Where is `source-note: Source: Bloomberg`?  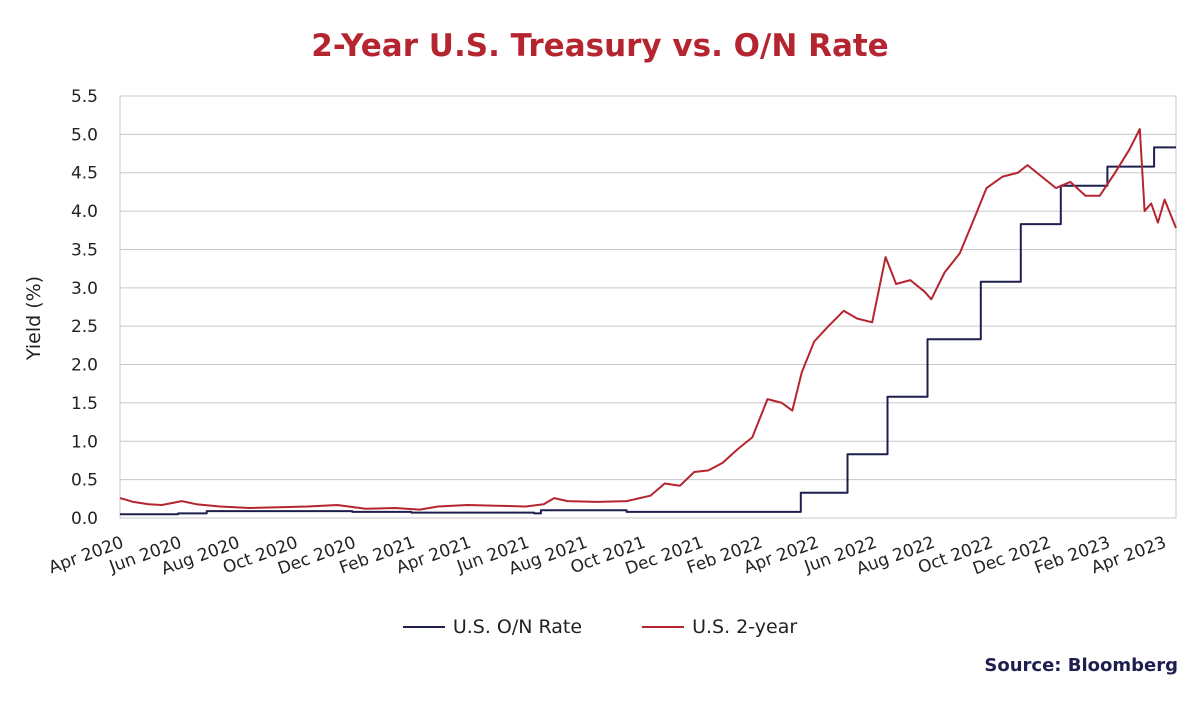 source-note: Source: Bloomberg is located at coordinates (1081, 665).